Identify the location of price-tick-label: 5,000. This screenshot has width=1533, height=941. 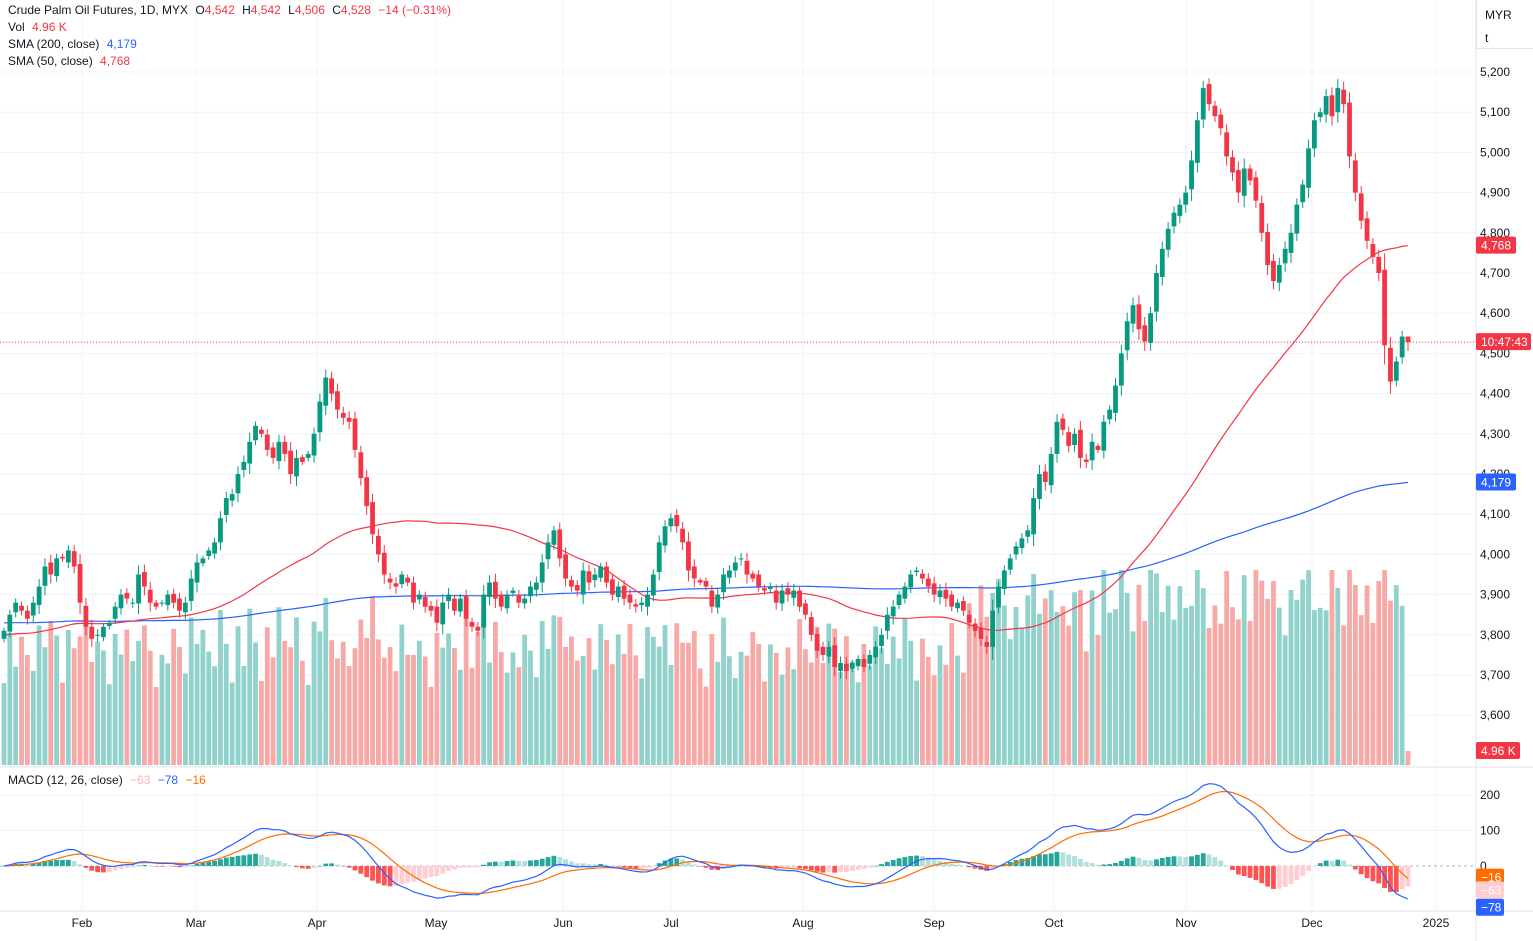
(1495, 152).